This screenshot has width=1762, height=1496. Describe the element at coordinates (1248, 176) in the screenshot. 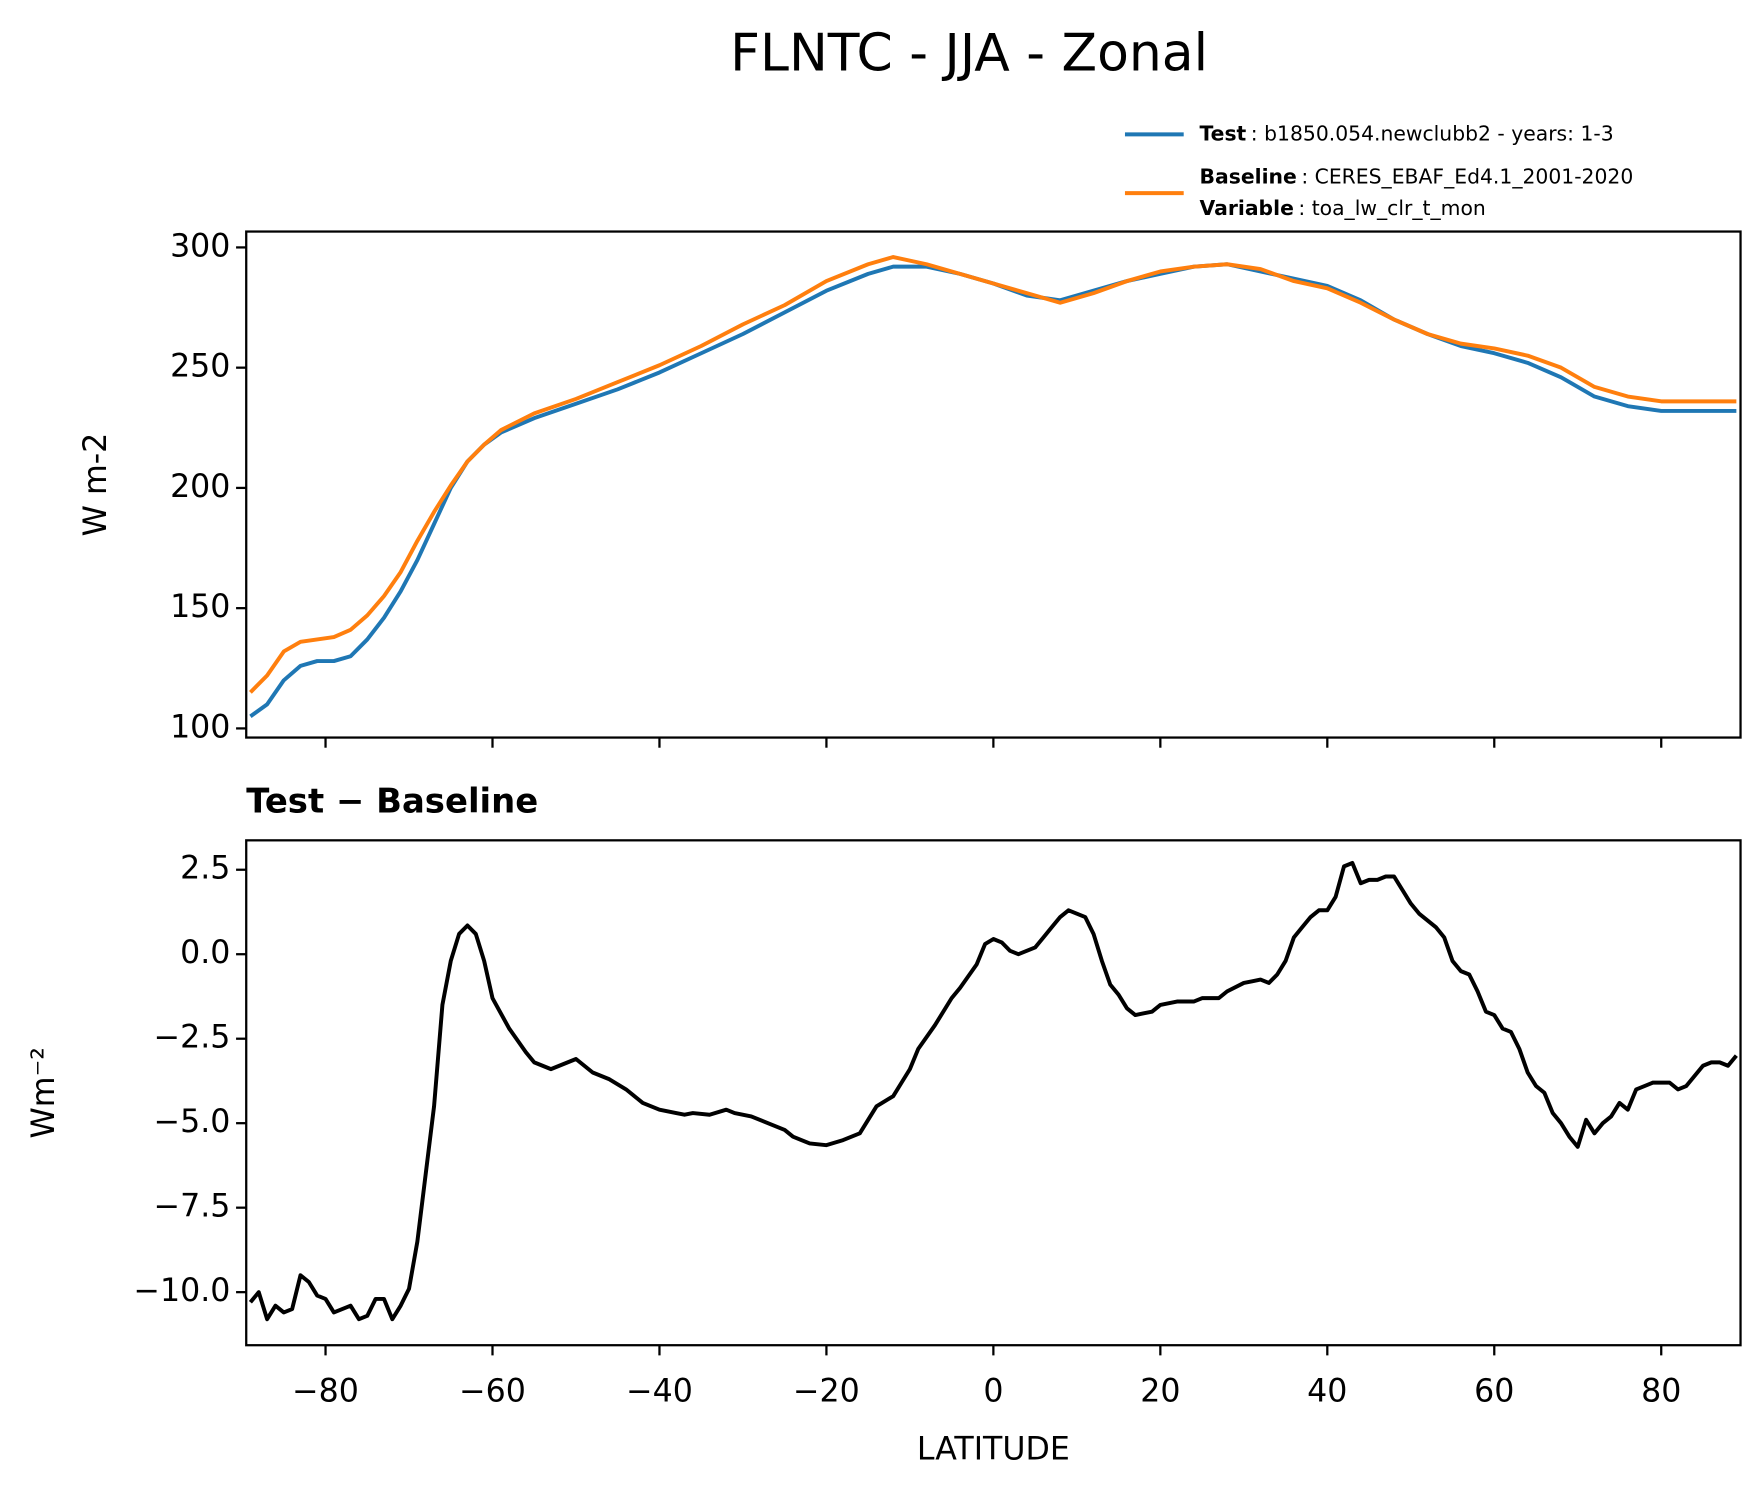

I see `legend-name: Baseline` at that location.